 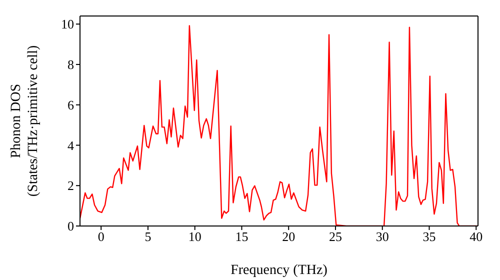 I want to click on x-tick-label: 5, so click(x=148, y=236).